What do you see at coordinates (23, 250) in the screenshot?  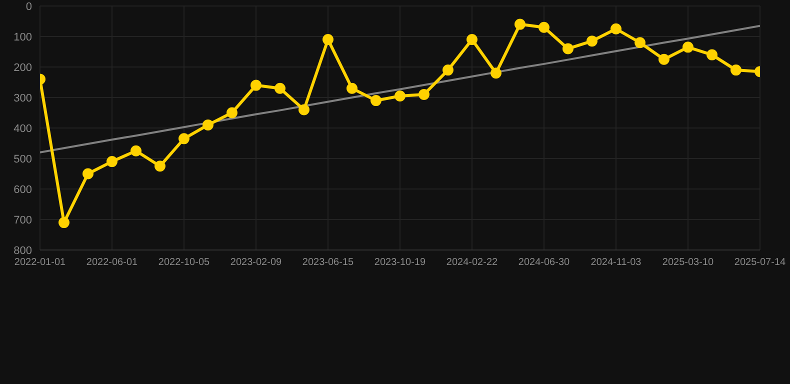 I see `y-tick-label: 800` at bounding box center [23, 250].